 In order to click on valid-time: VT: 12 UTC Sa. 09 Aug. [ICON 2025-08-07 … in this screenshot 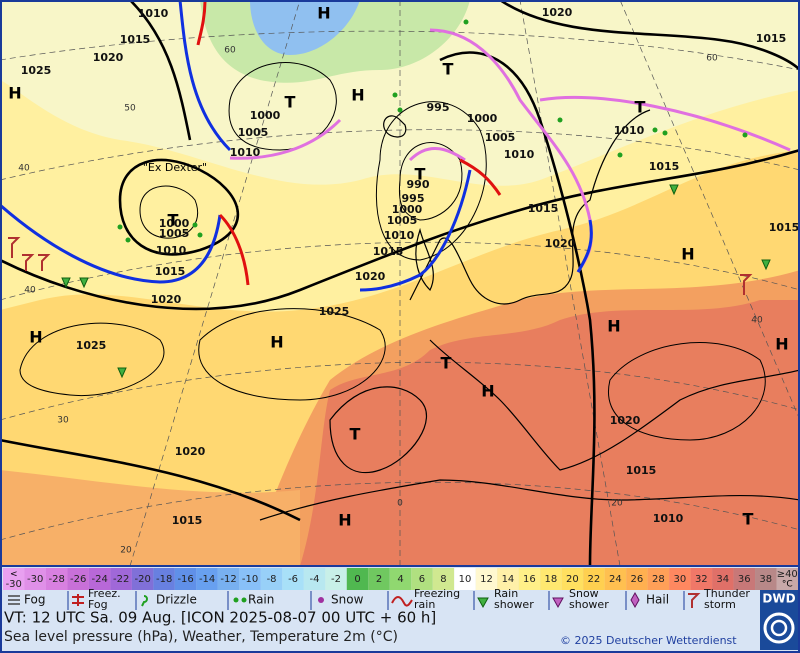, I will do `click(220, 618)`.